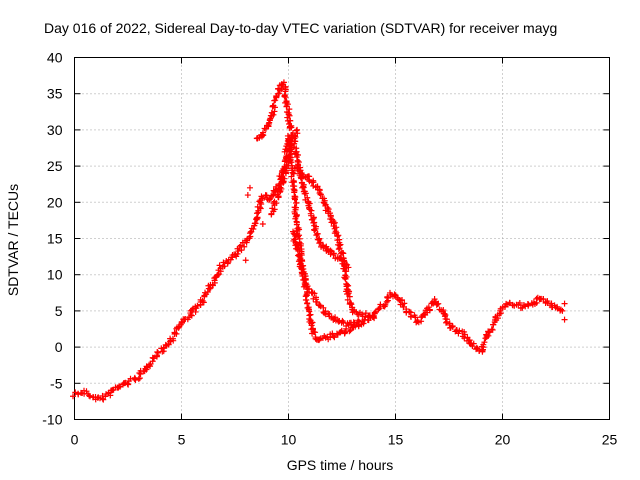 The image size is (640, 480). I want to click on y-tick-label: -5, so click(56, 383).